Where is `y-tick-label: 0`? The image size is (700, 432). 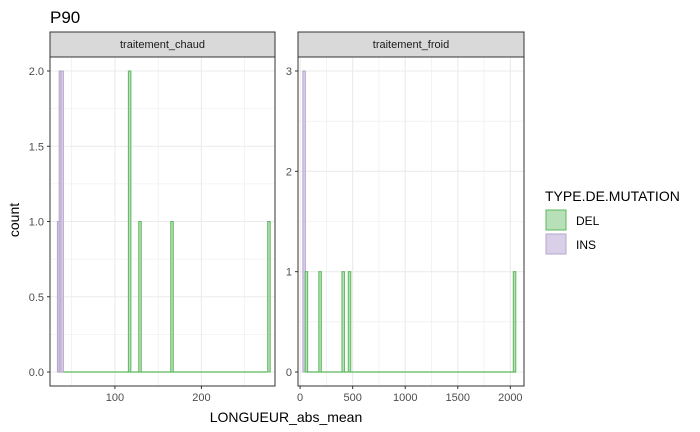 y-tick-label: 0 is located at coordinates (289, 373).